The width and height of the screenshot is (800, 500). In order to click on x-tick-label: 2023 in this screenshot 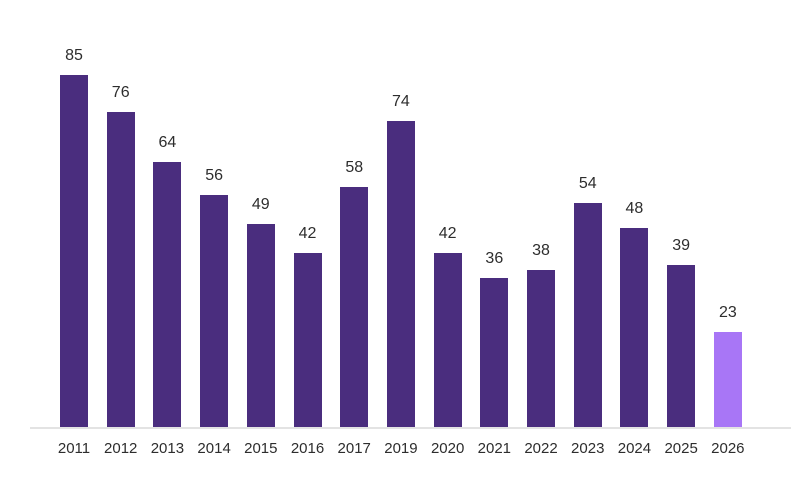, I will do `click(588, 448)`.